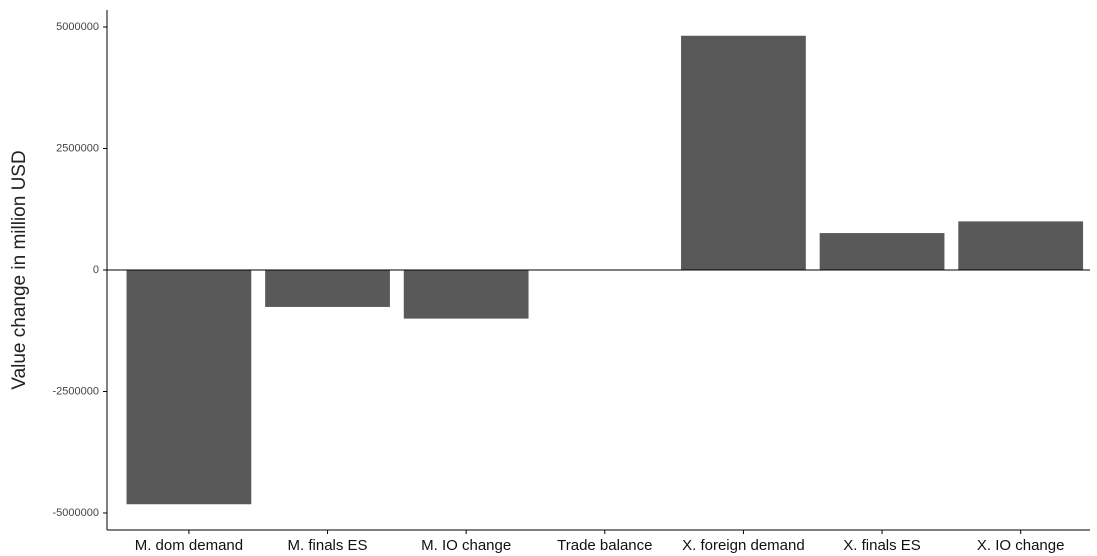 The width and height of the screenshot is (1097, 556). What do you see at coordinates (77, 148) in the screenshot?
I see `y-tick-label: 2500000` at bounding box center [77, 148].